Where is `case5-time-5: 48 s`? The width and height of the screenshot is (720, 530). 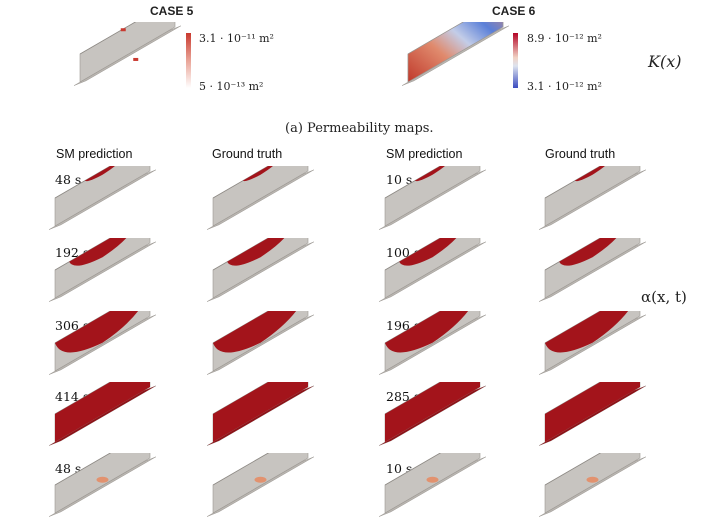
case5-time-5: 48 s is located at coordinates (68, 468).